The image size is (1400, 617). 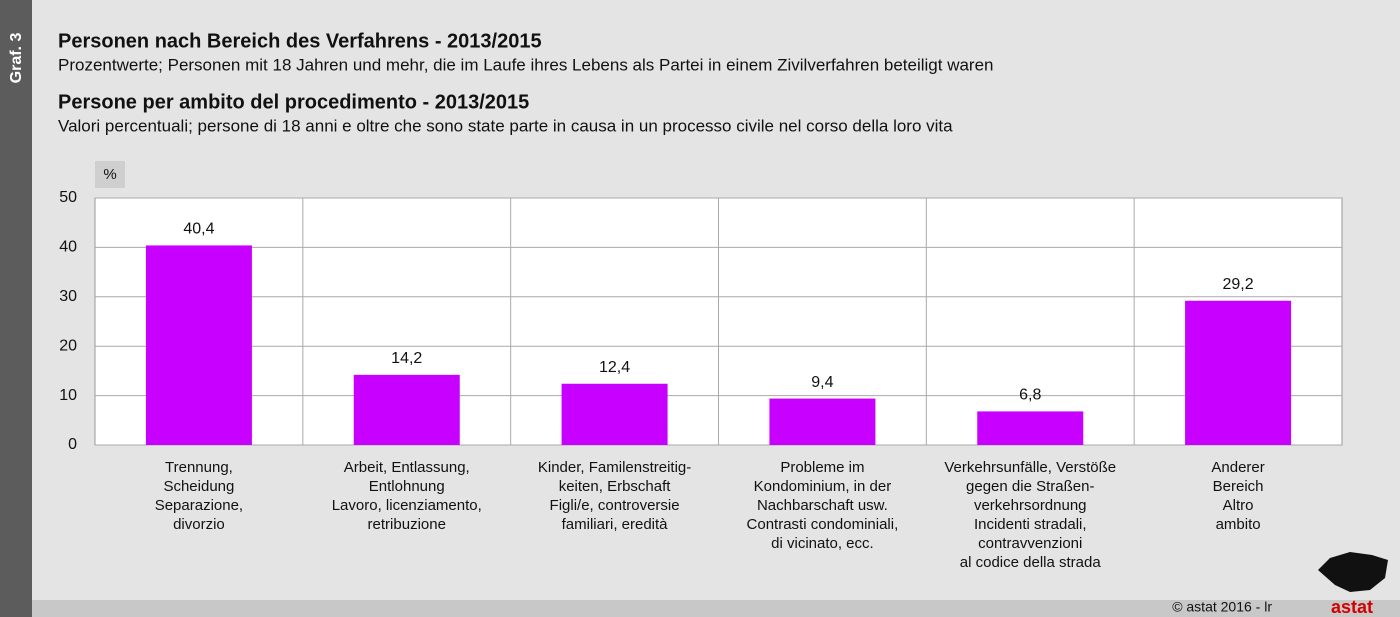 What do you see at coordinates (199, 505) in the screenshot?
I see `x-tick-label: Separazione,` at bounding box center [199, 505].